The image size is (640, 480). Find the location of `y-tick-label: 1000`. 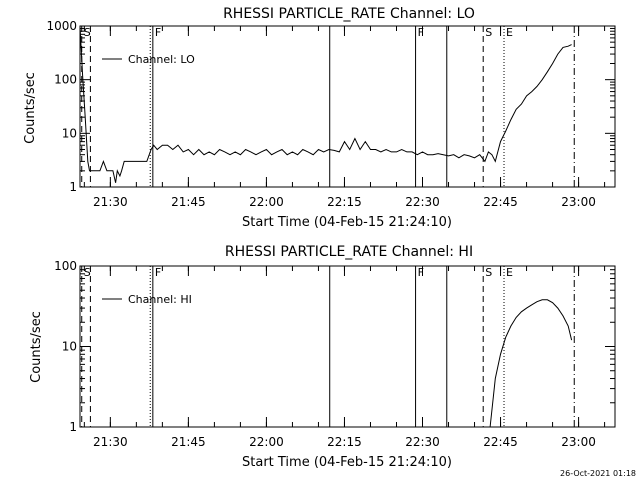

y-tick-label: 1000 is located at coordinates (61, 26).